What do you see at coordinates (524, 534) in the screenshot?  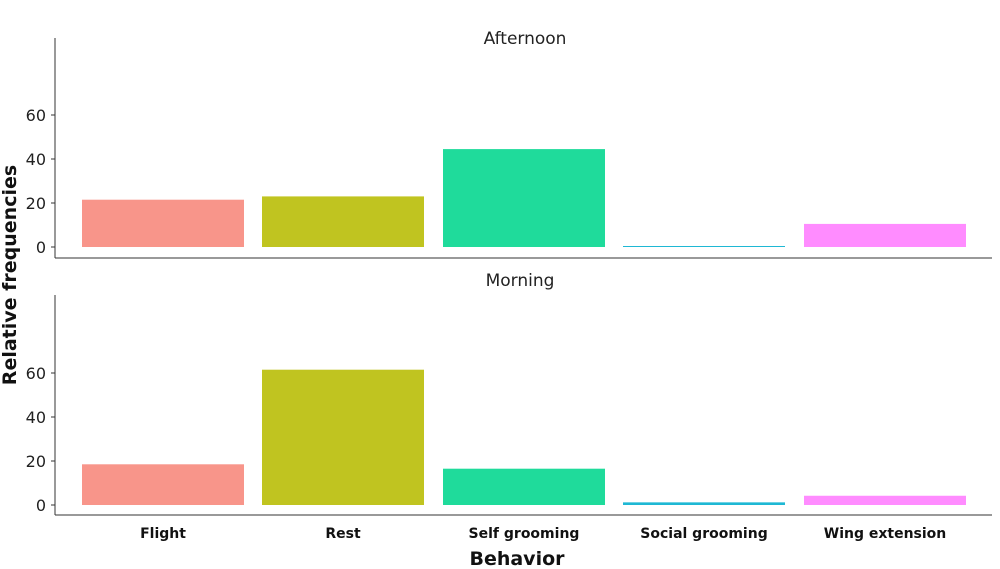 I see `x-tick-label-self-grooming: Self grooming` at bounding box center [524, 534].